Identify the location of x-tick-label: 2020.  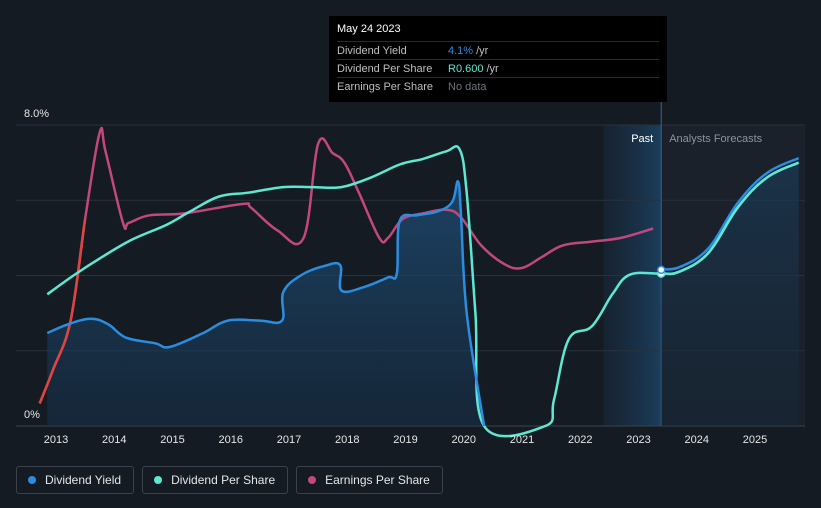
(464, 440).